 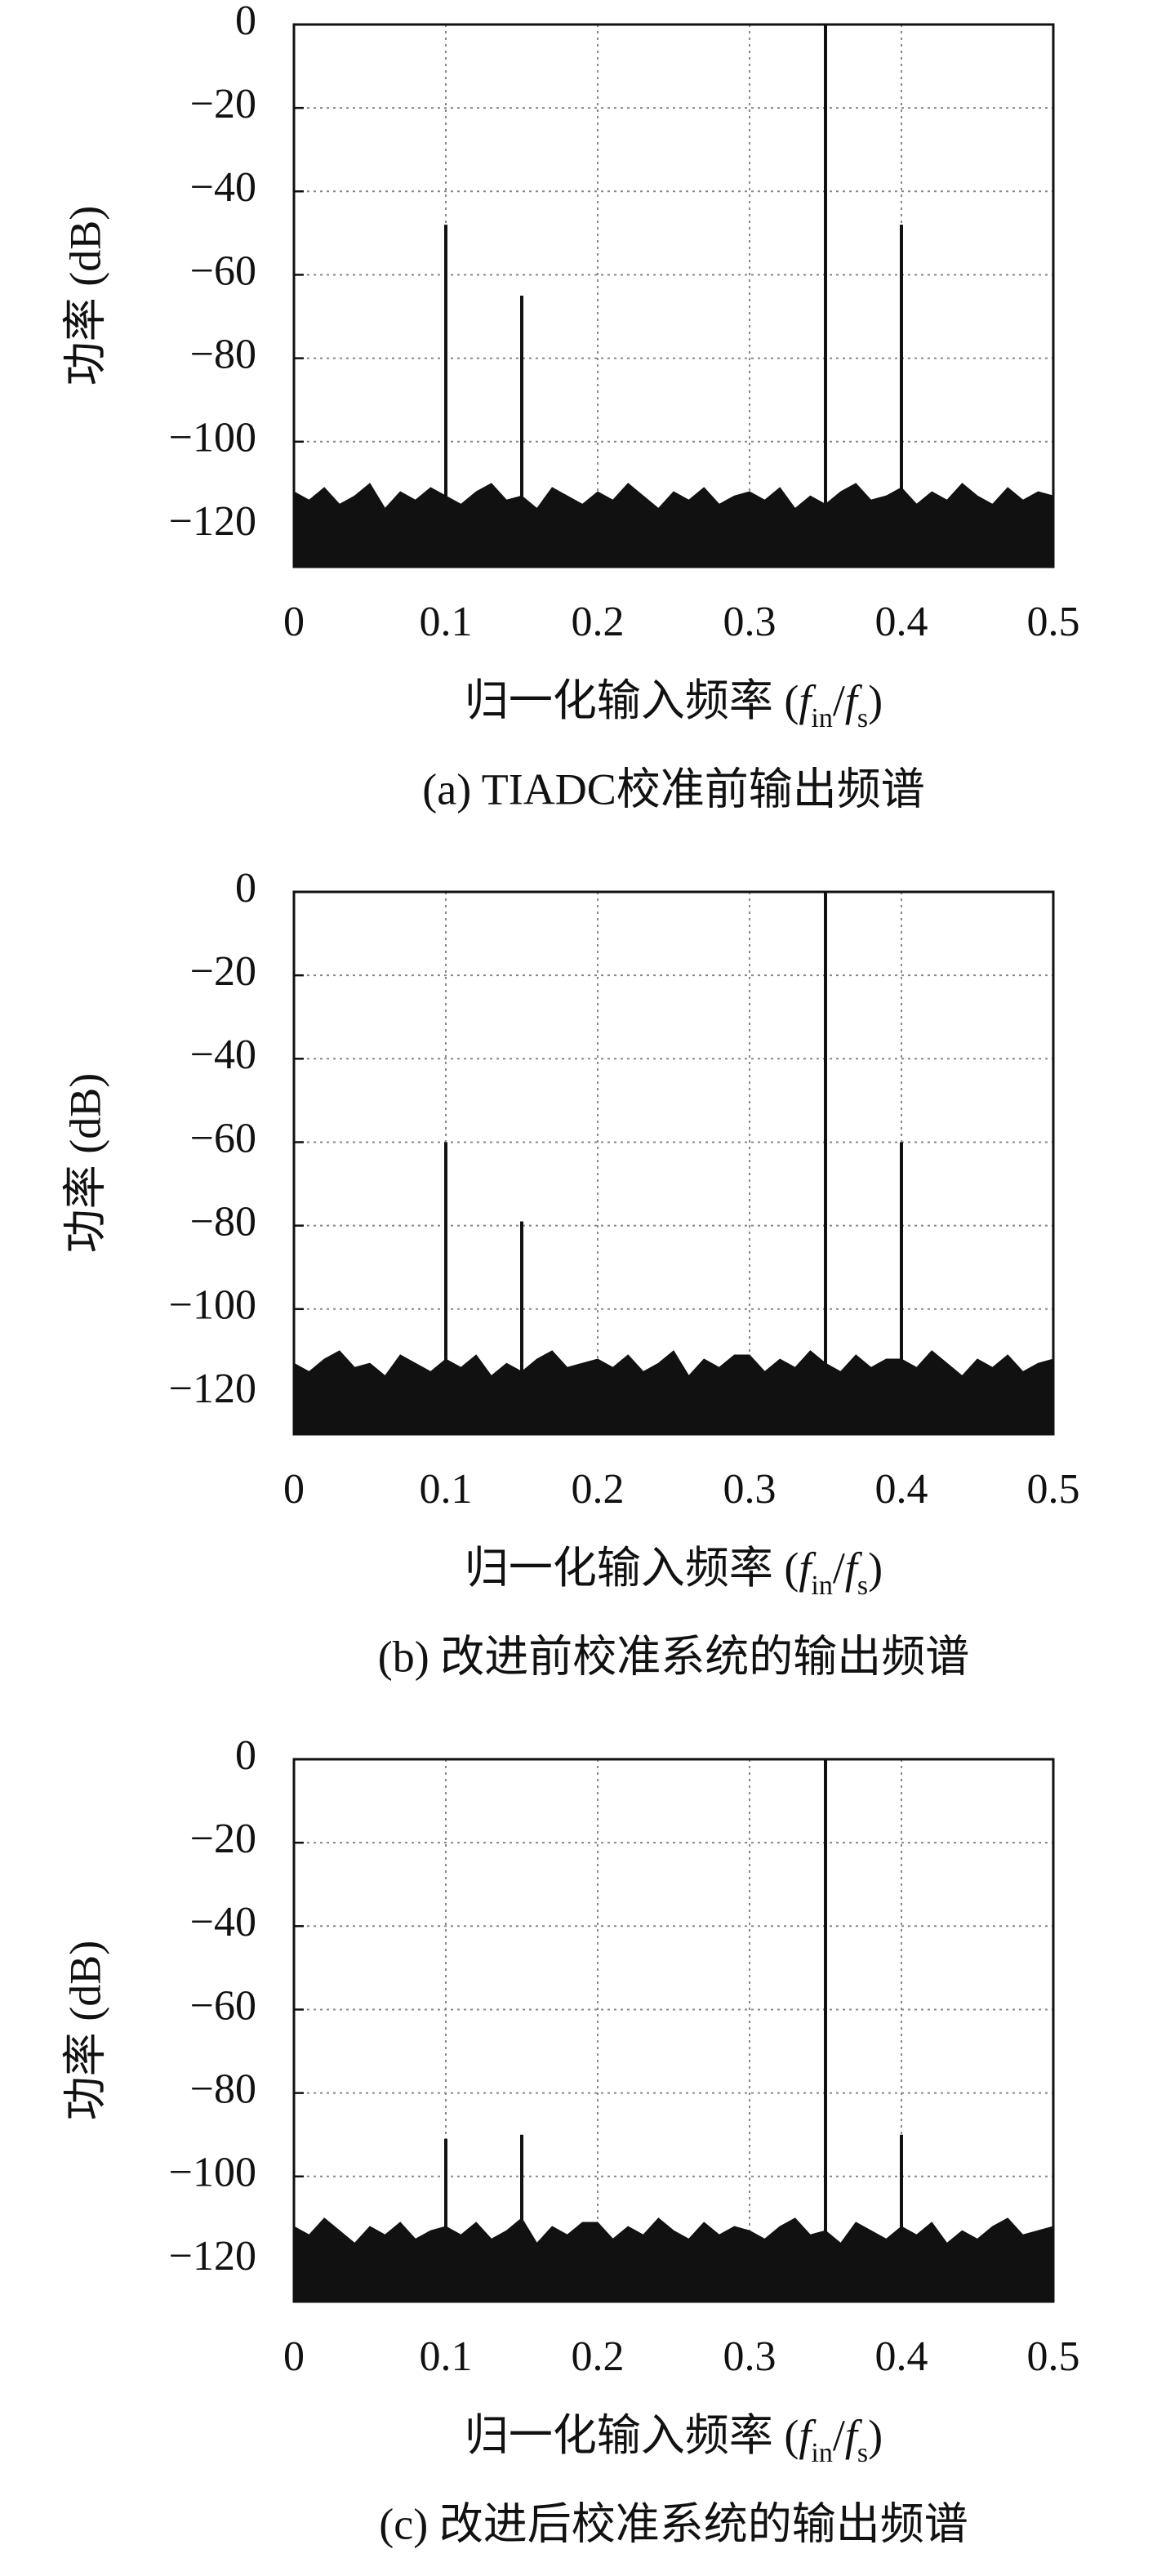 What do you see at coordinates (673, 788) in the screenshot?
I see `caption: (a) TIADC校准前输出频谱` at bounding box center [673, 788].